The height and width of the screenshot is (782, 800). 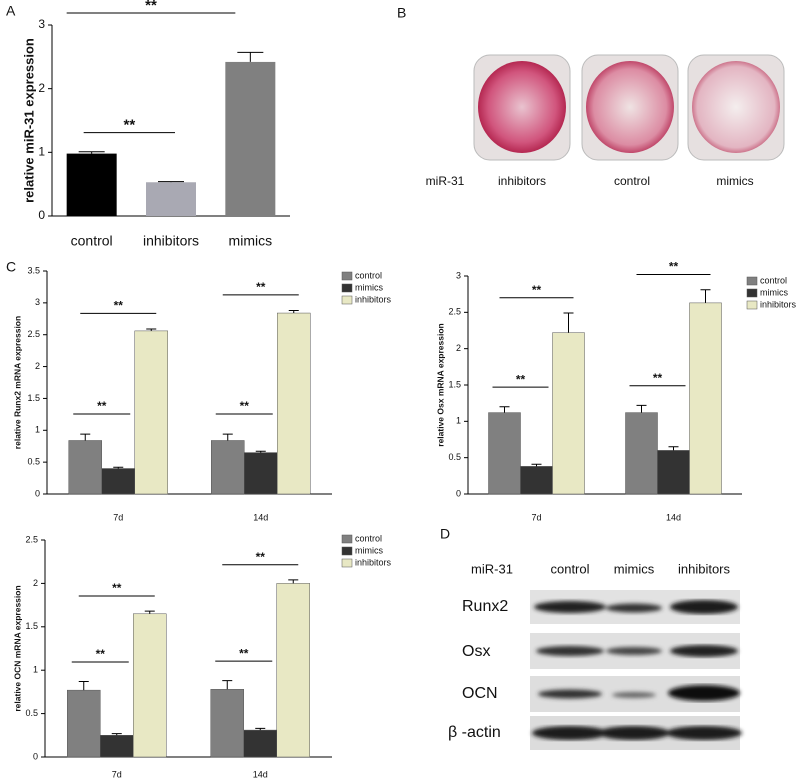 I want to click on legend-label: mimics, so click(x=369, y=287).